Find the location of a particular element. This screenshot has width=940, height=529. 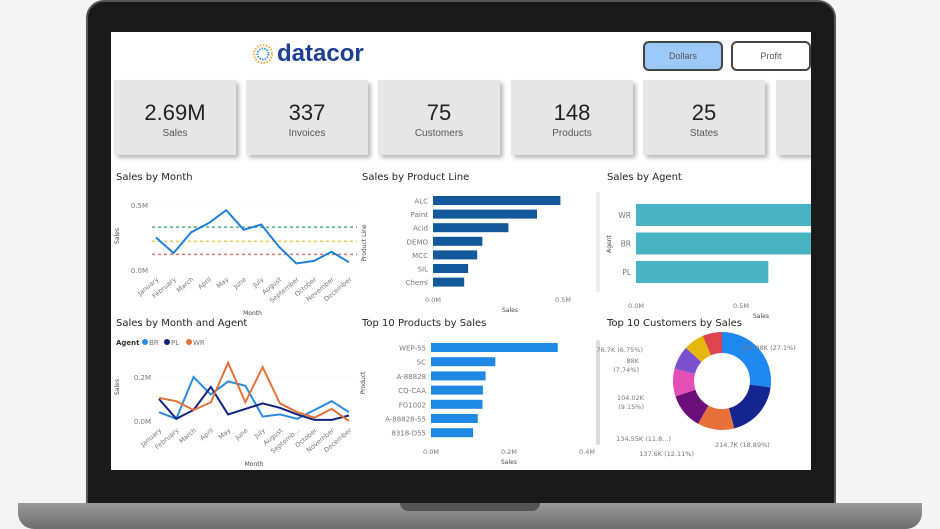

logo: datacor is located at coordinates (308, 54).